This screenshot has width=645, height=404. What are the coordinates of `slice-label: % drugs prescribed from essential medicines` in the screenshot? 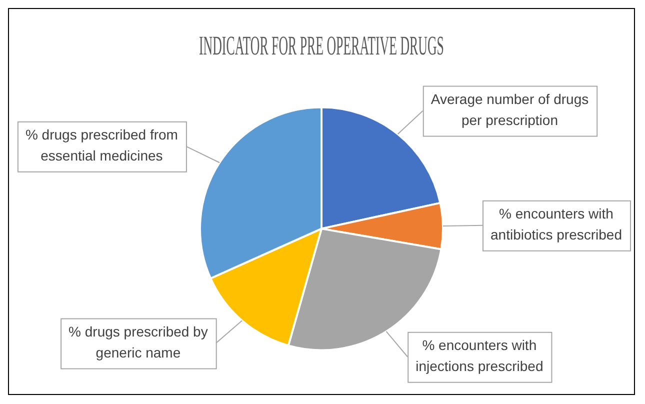 It's located at (101, 145).